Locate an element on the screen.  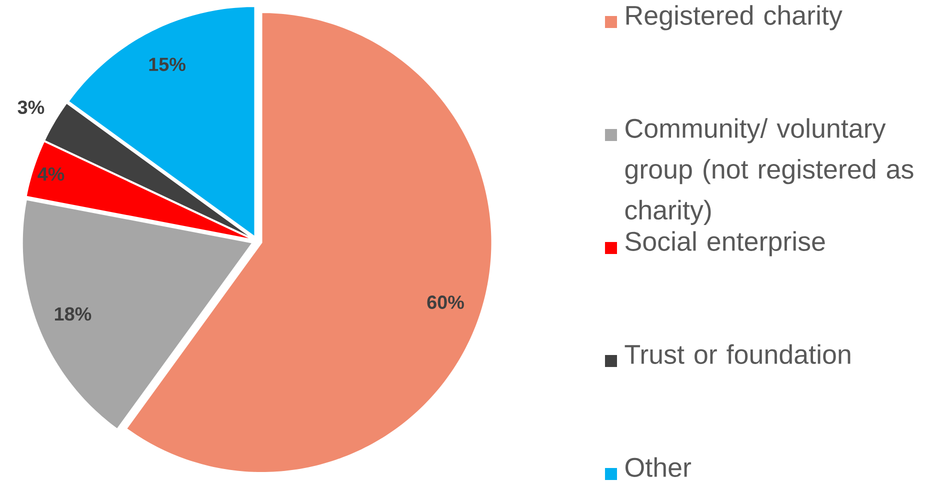
data-label: 15% is located at coordinates (167, 65).